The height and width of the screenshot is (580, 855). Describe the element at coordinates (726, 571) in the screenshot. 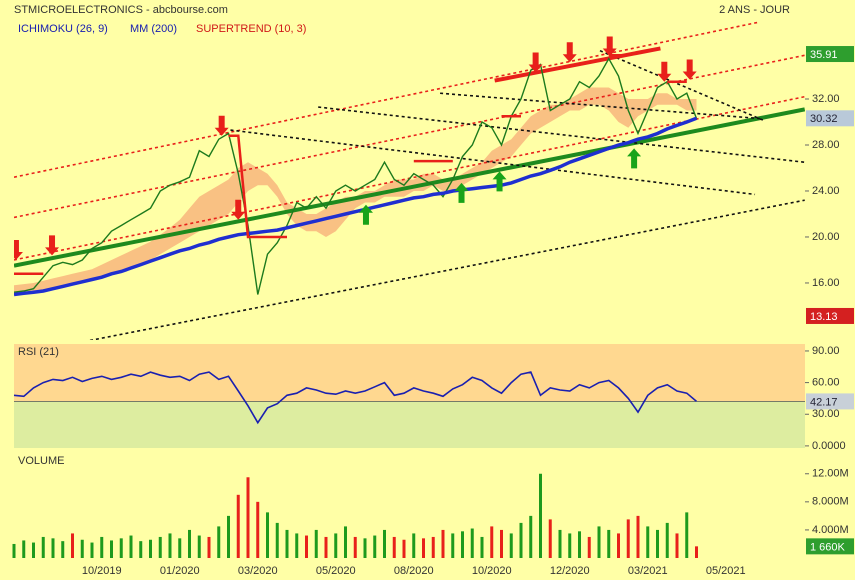

I see `x-tick-label: 05/2021` at that location.